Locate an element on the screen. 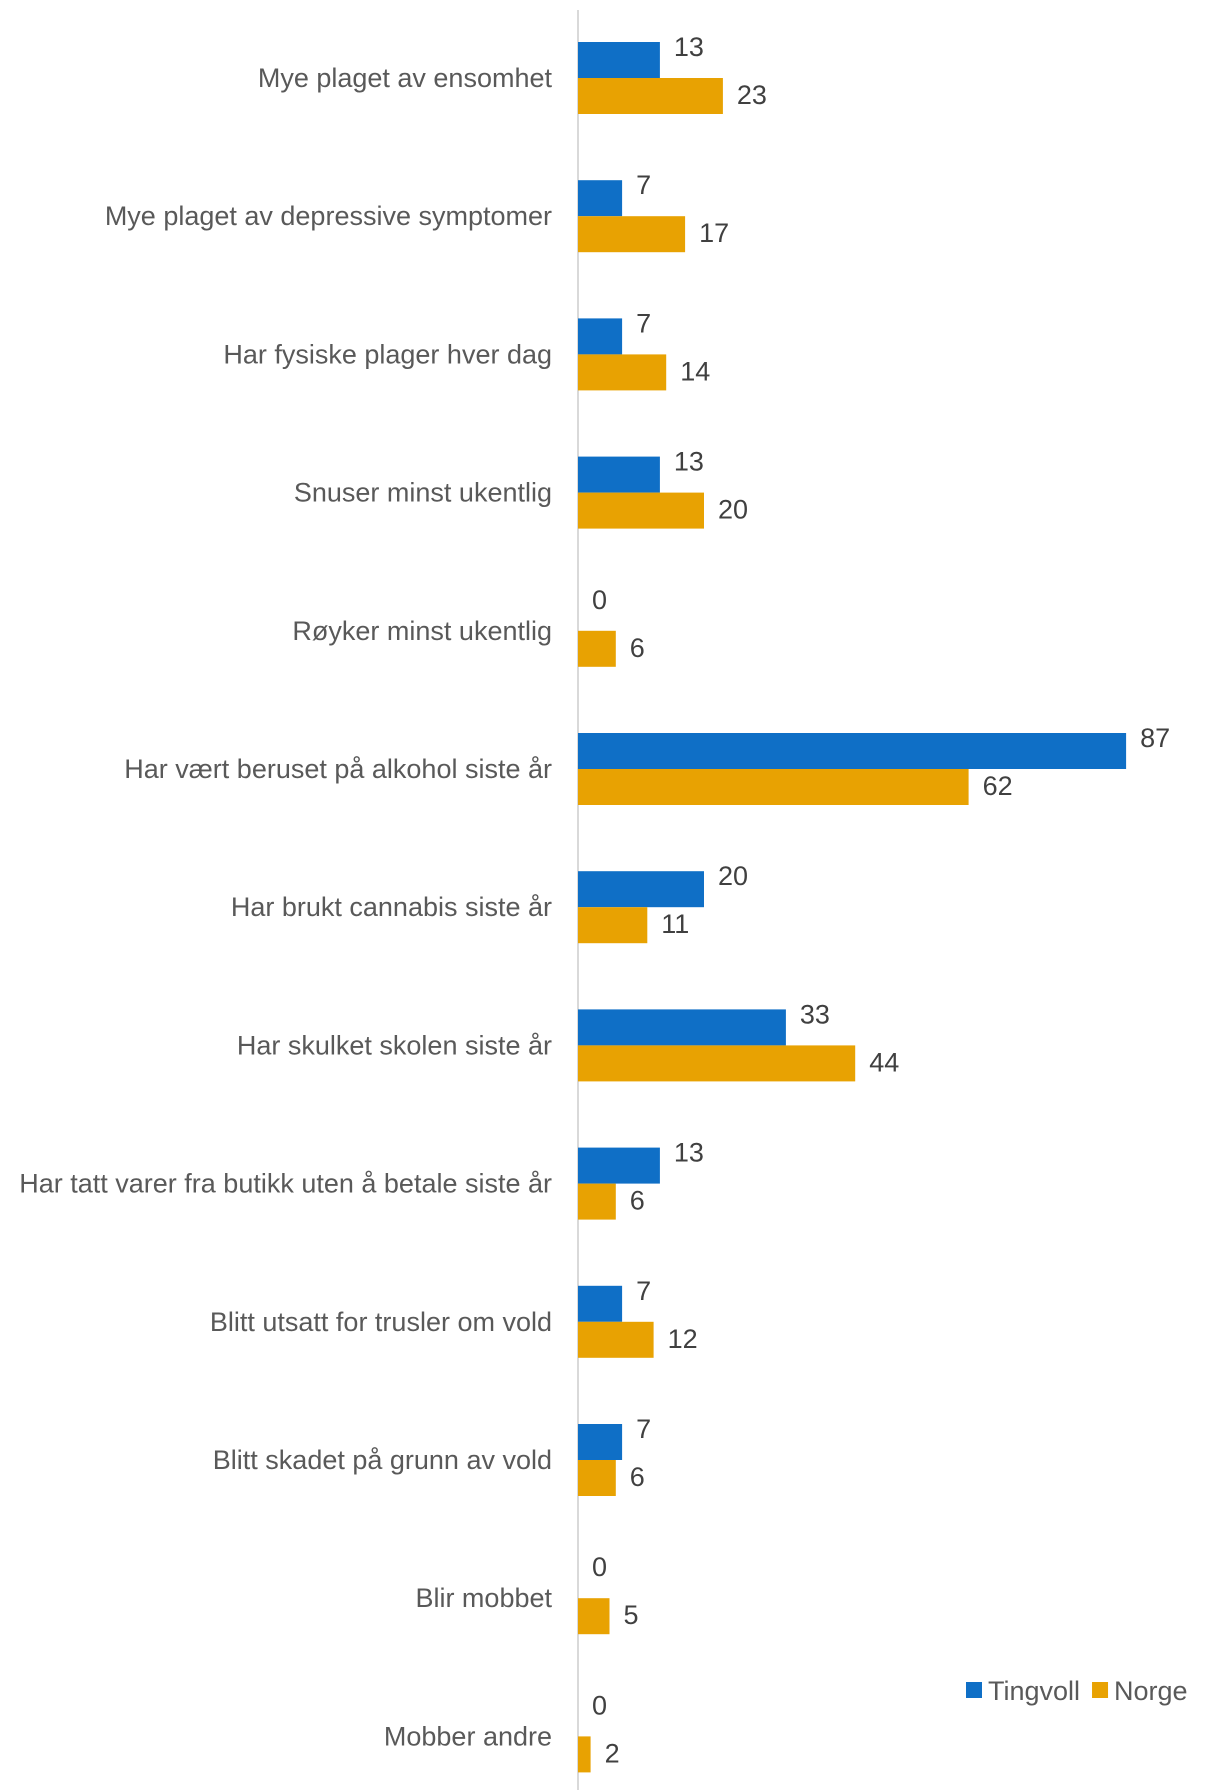 The image size is (1212, 1790). category-label: Blir mobbet is located at coordinates (483, 1598).